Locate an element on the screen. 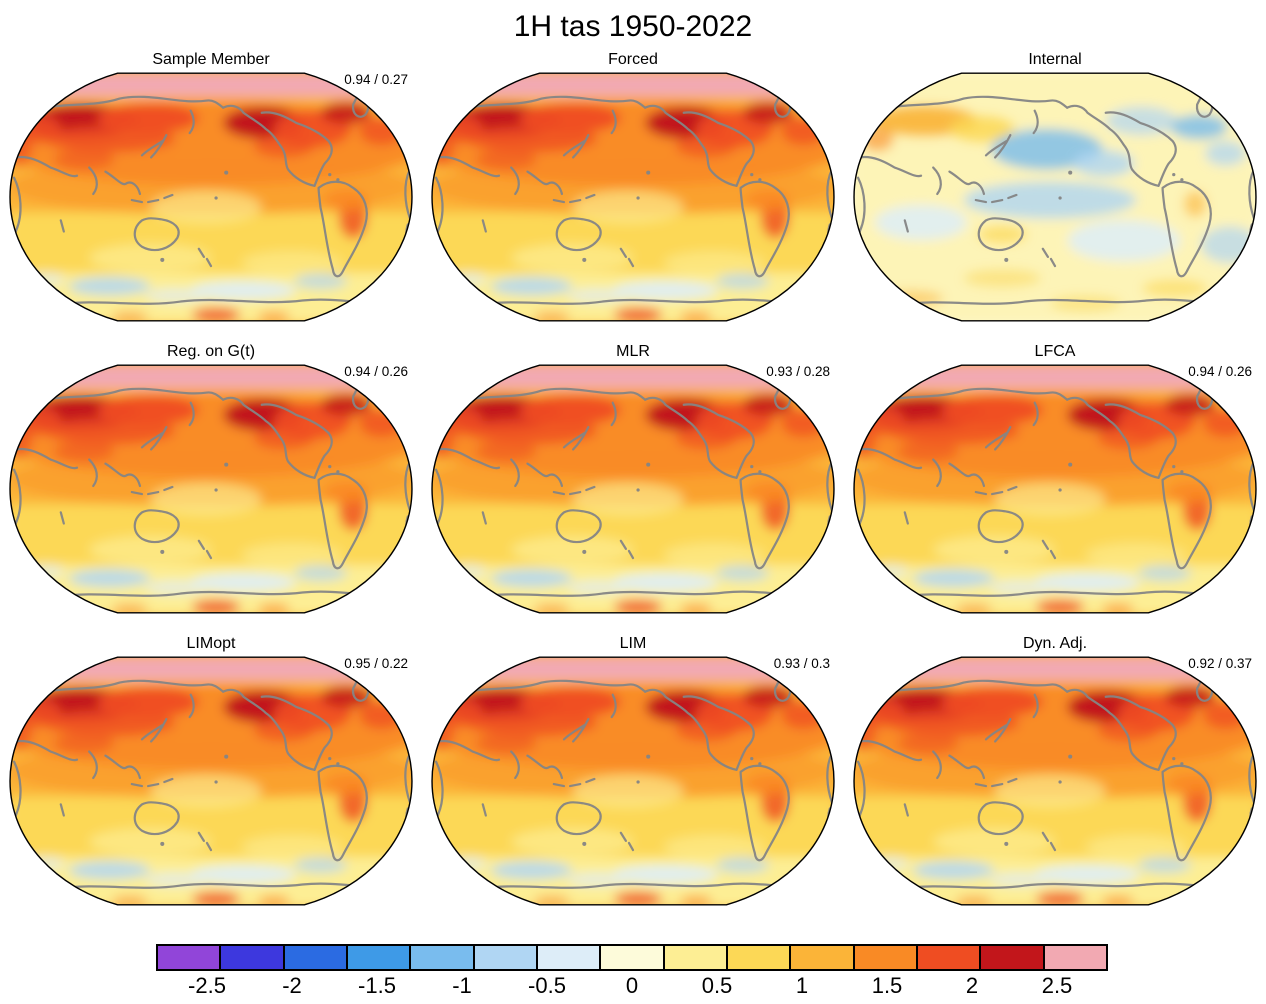 This screenshot has height=1004, width=1266. colorbar-tick-label: 2.5 is located at coordinates (1057, 985).